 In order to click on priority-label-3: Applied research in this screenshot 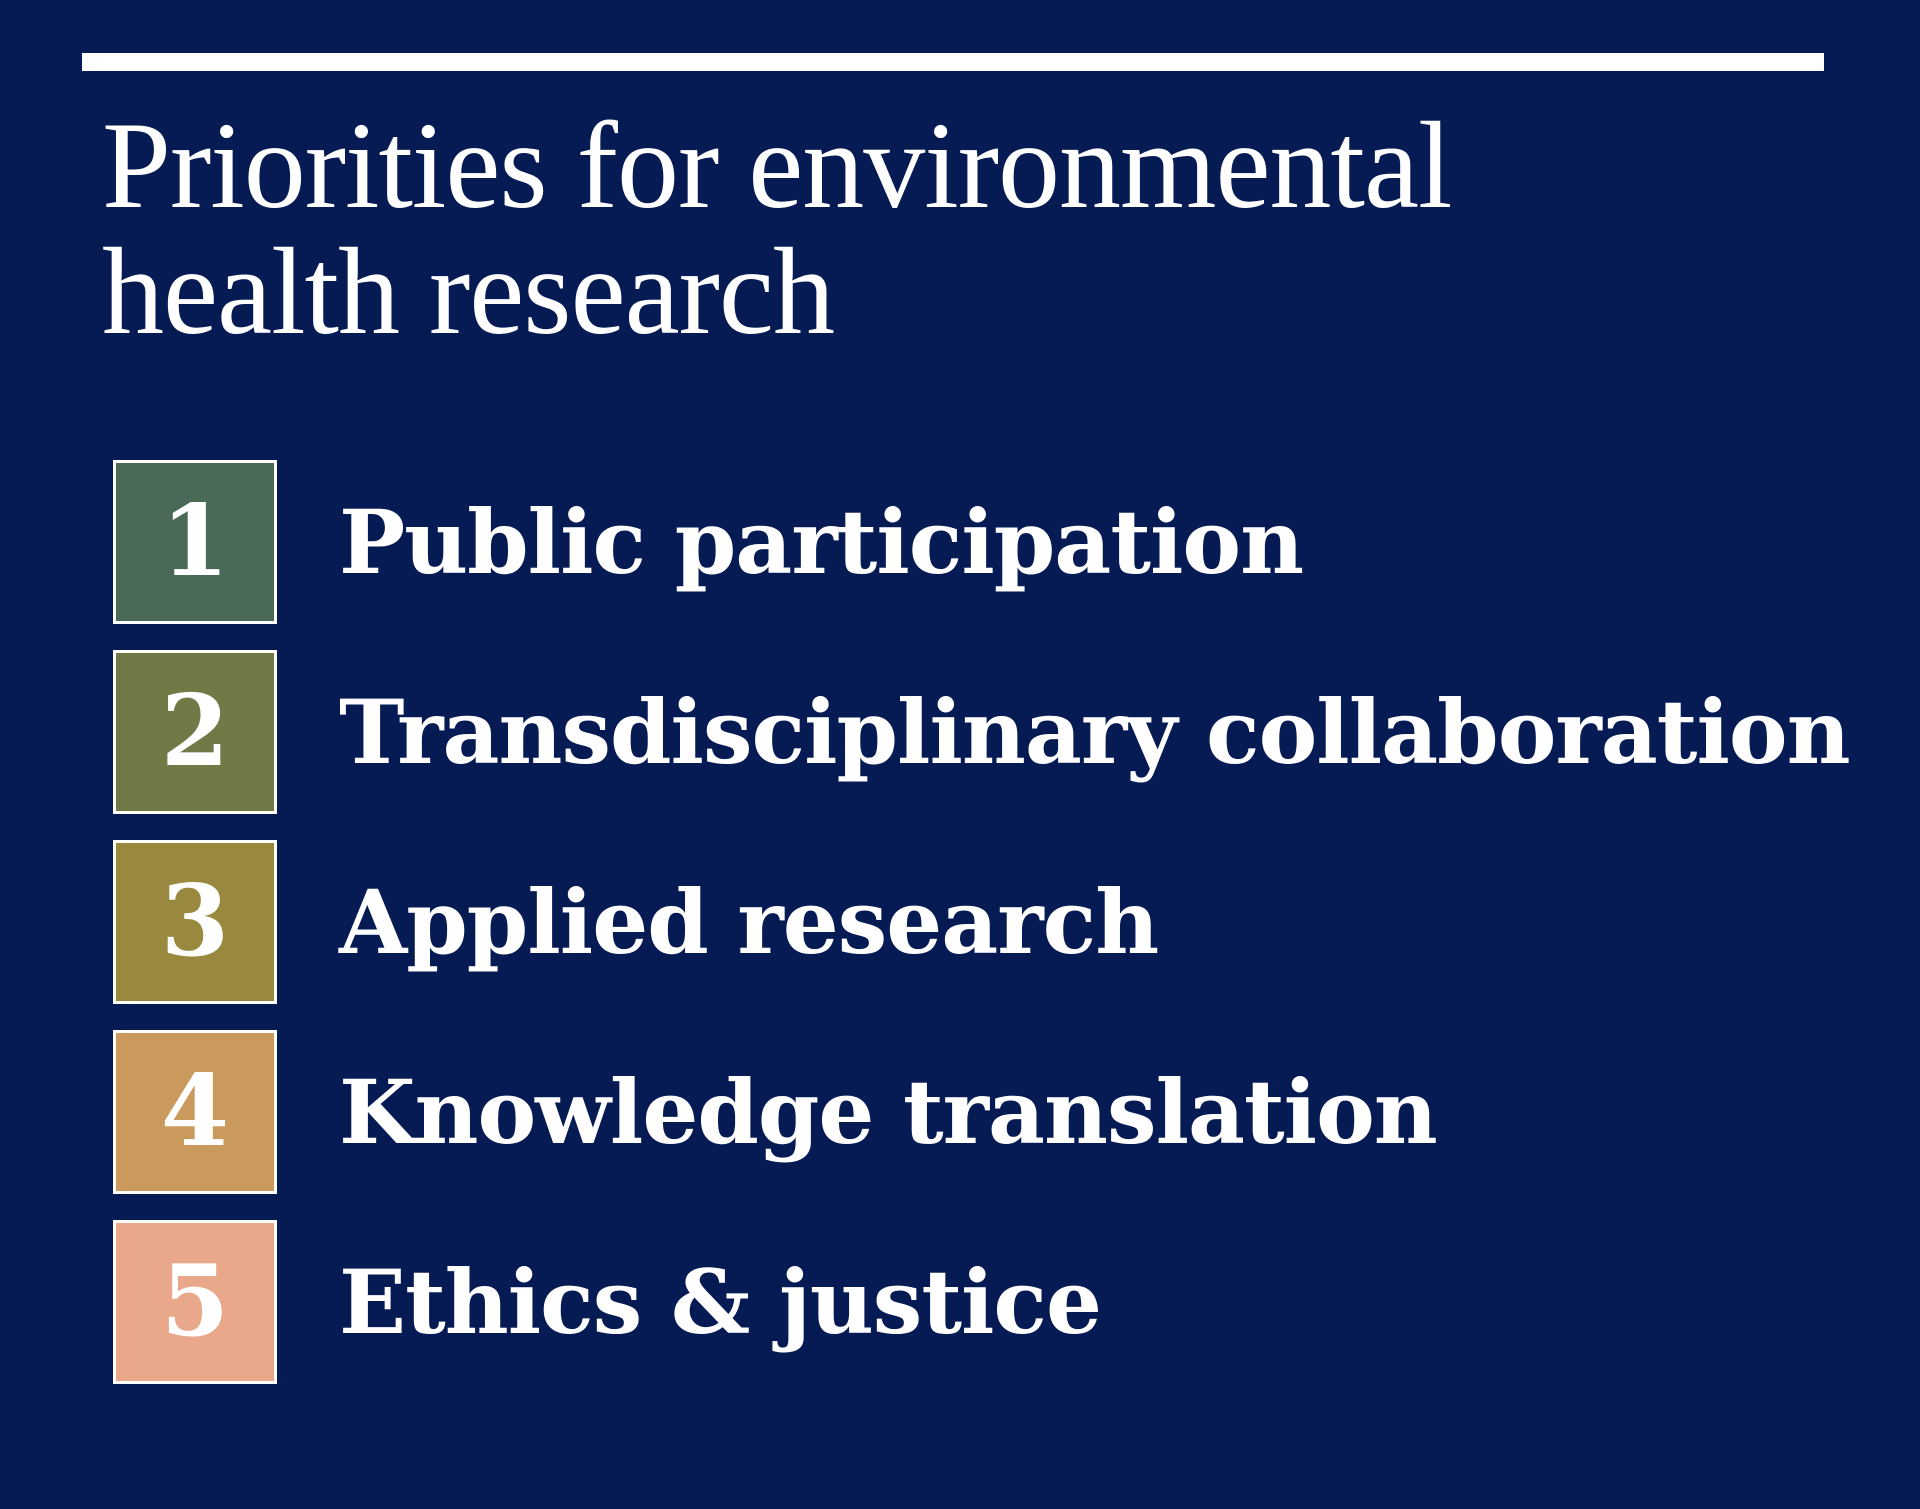, I will do `click(749, 921)`.